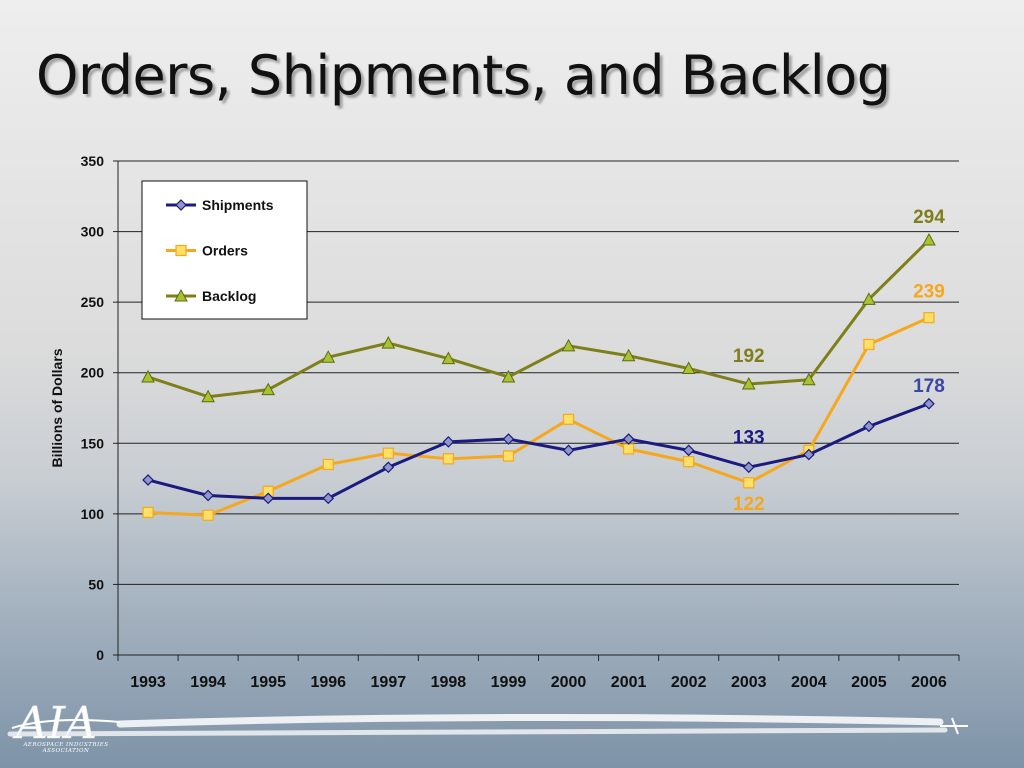 The height and width of the screenshot is (768, 1024). Describe the element at coordinates (629, 682) in the screenshot. I see `x-tick-label: 2001` at that location.